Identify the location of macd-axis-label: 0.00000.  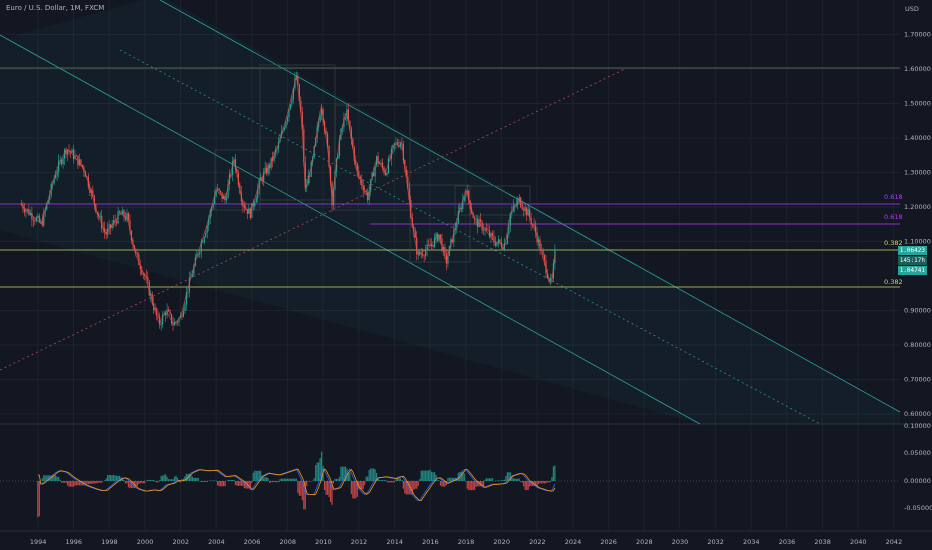
(917, 481).